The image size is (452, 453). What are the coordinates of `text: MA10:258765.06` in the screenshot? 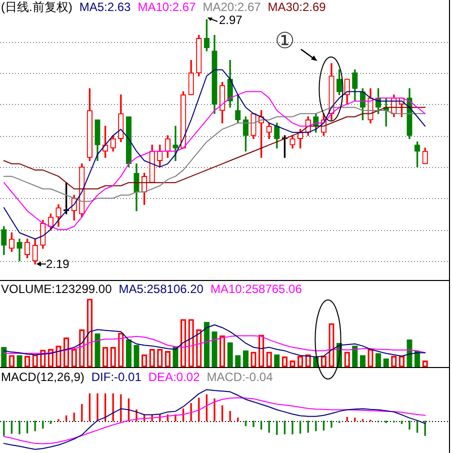 It's located at (256, 289).